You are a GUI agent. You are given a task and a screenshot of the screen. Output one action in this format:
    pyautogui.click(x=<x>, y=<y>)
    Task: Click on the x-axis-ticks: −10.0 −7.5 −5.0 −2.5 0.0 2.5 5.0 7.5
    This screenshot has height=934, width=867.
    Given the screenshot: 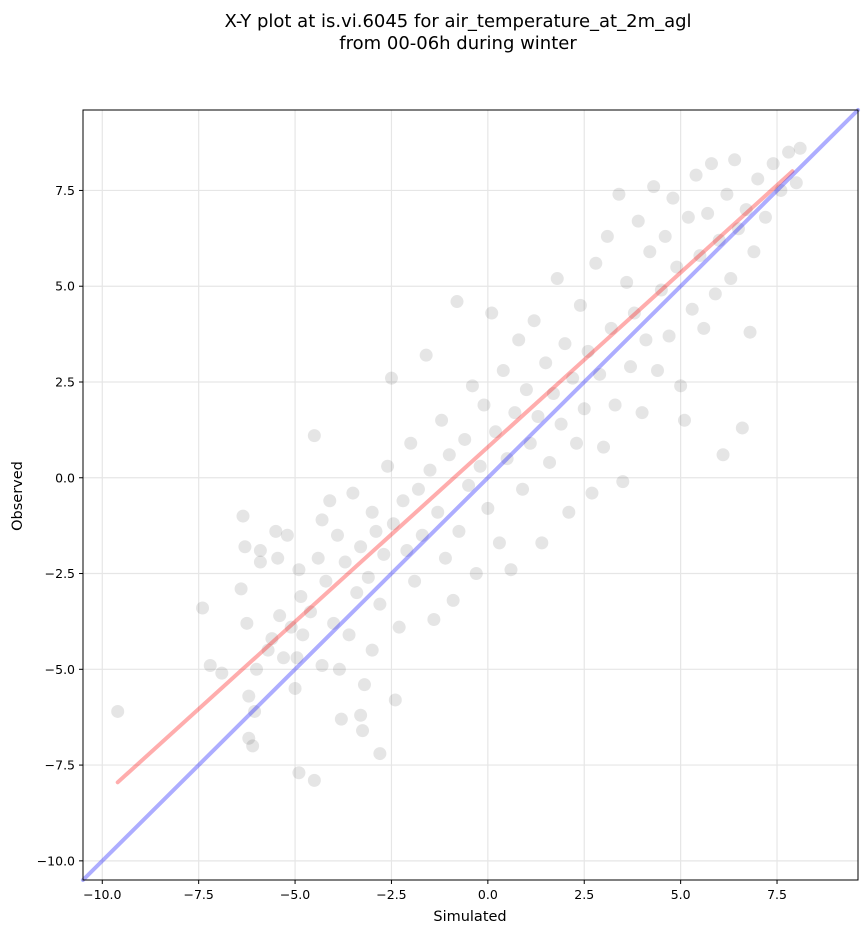 What is the action you would take?
    pyautogui.click(x=435, y=891)
    